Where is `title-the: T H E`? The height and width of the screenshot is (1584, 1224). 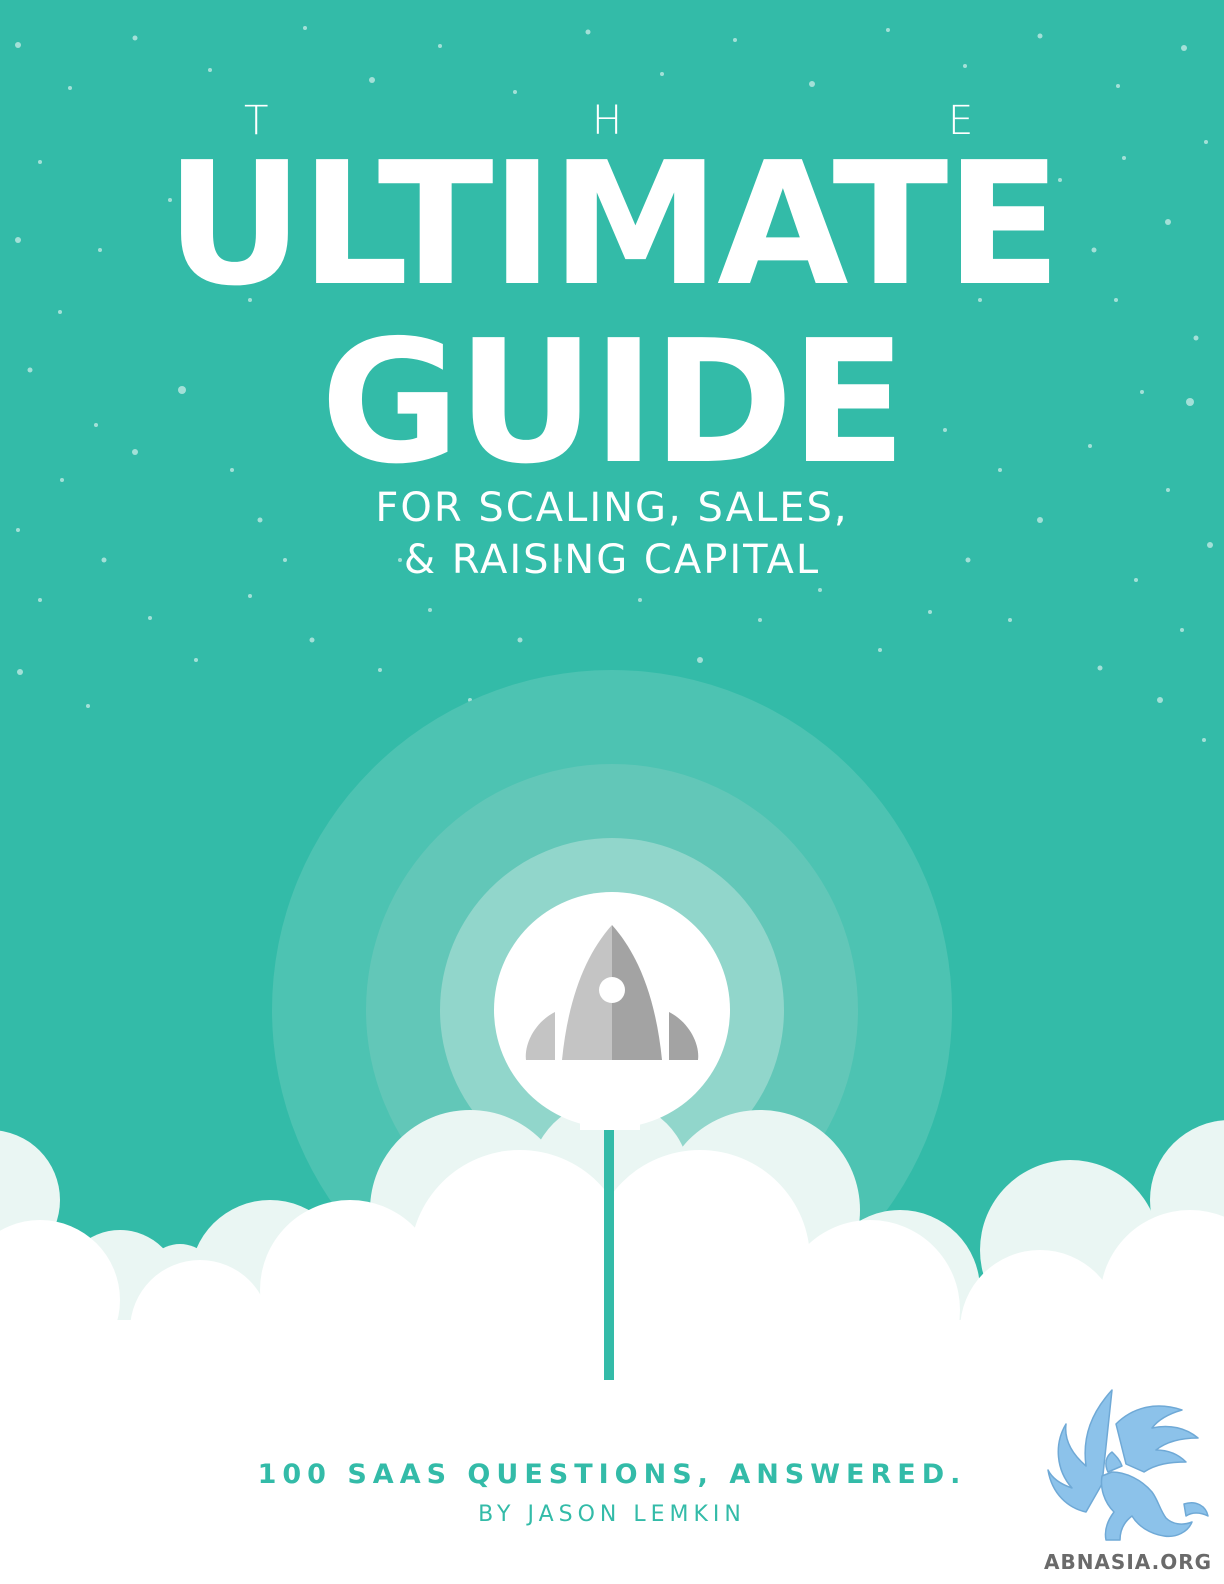
title-the: T H E is located at coordinates (612, 121).